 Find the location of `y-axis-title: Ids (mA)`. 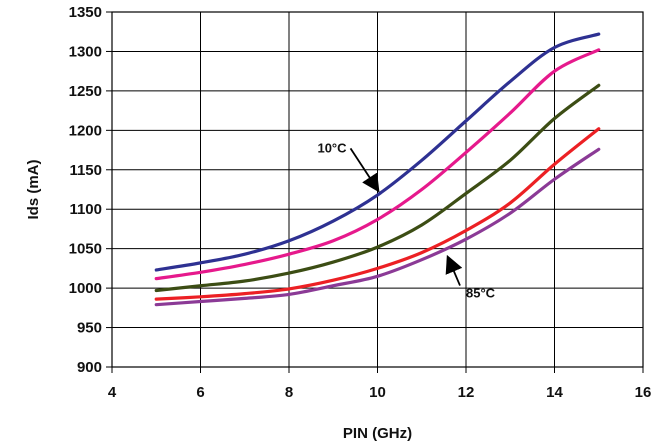

y-axis-title: Ids (mA) is located at coordinates (33, 189).